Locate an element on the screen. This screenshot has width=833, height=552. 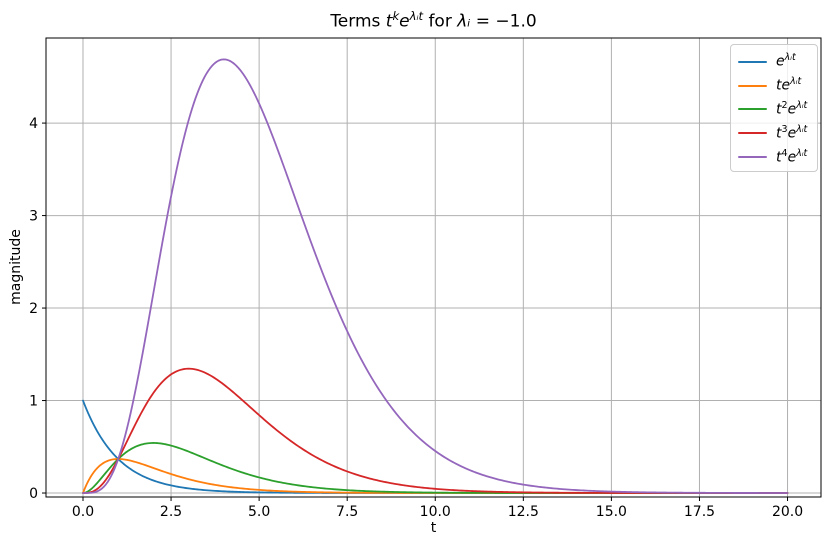
legend-item: eλᵢt is located at coordinates (777, 62).